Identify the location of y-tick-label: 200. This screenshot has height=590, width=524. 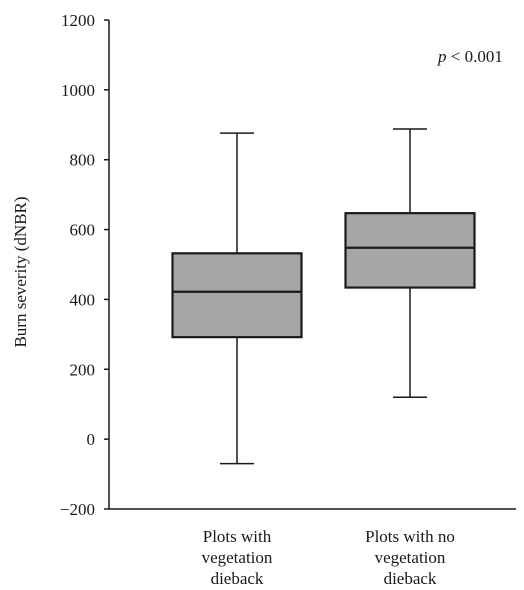
(83, 369).